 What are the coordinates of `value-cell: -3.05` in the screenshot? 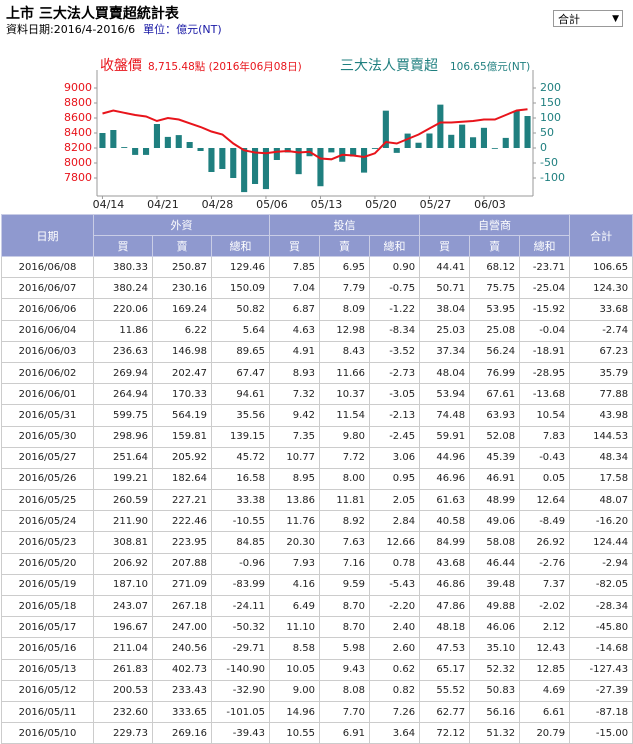 It's located at (395, 394).